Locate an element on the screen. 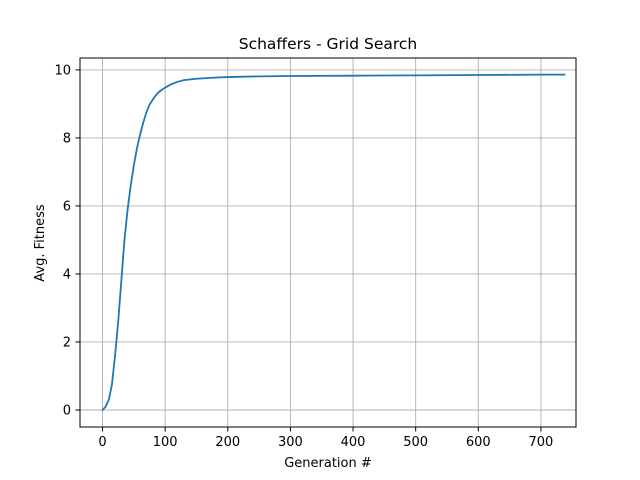 The width and height of the screenshot is (640, 480). chart-title: Schaffers - Grid Search is located at coordinates (328, 44).